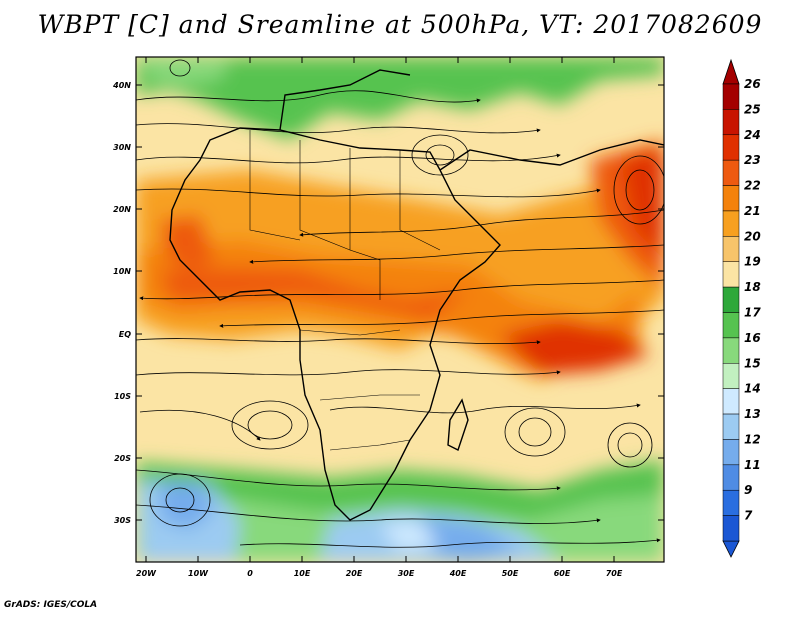  What do you see at coordinates (752, 389) in the screenshot?
I see `colorbar-label: 14` at bounding box center [752, 389].